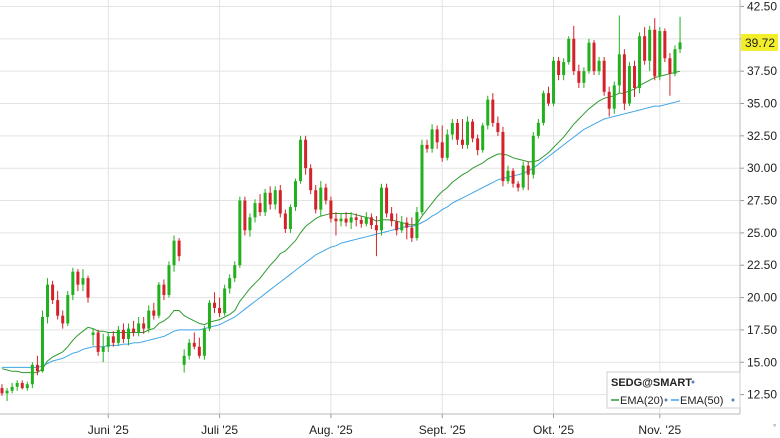 The height and width of the screenshot is (438, 780). Describe the element at coordinates (774, 427) in the screenshot. I see `corner-marker: °` at that location.